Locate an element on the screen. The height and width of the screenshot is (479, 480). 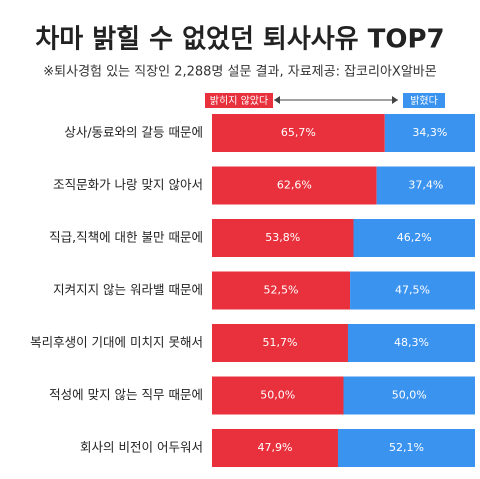
category-label: 조직문화가 나랑 맞지 않아서 is located at coordinates (128, 184).